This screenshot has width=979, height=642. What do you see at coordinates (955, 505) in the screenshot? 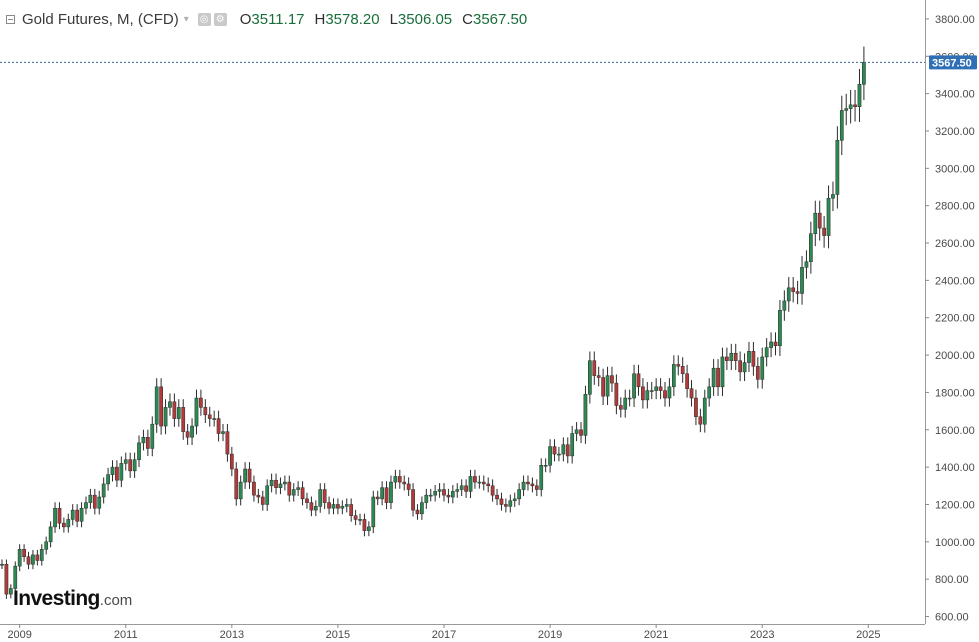
I see `price-tick-label: 1200.00` at bounding box center [955, 505].